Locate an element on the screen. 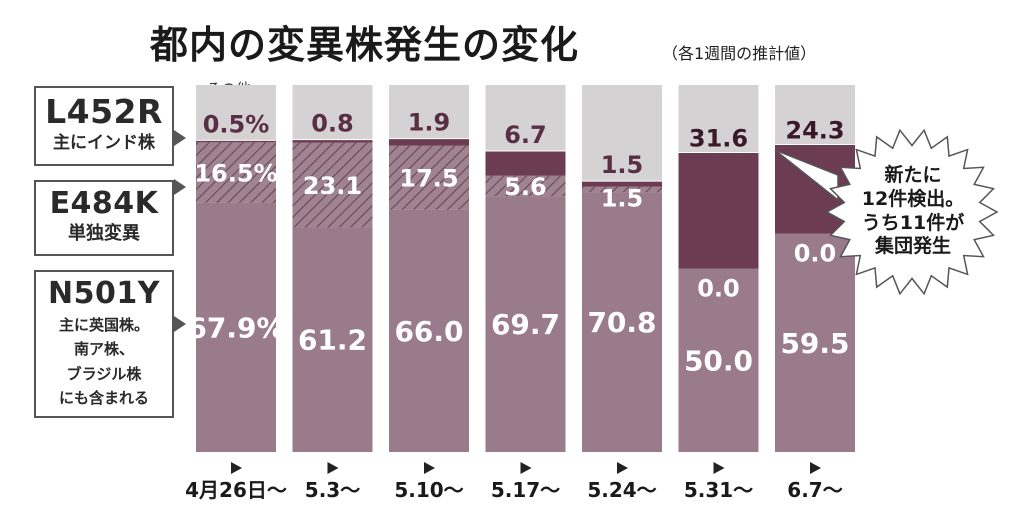 The image size is (1024, 522). legend-n501y-desc-4: にも含まれる is located at coordinates (103, 397).